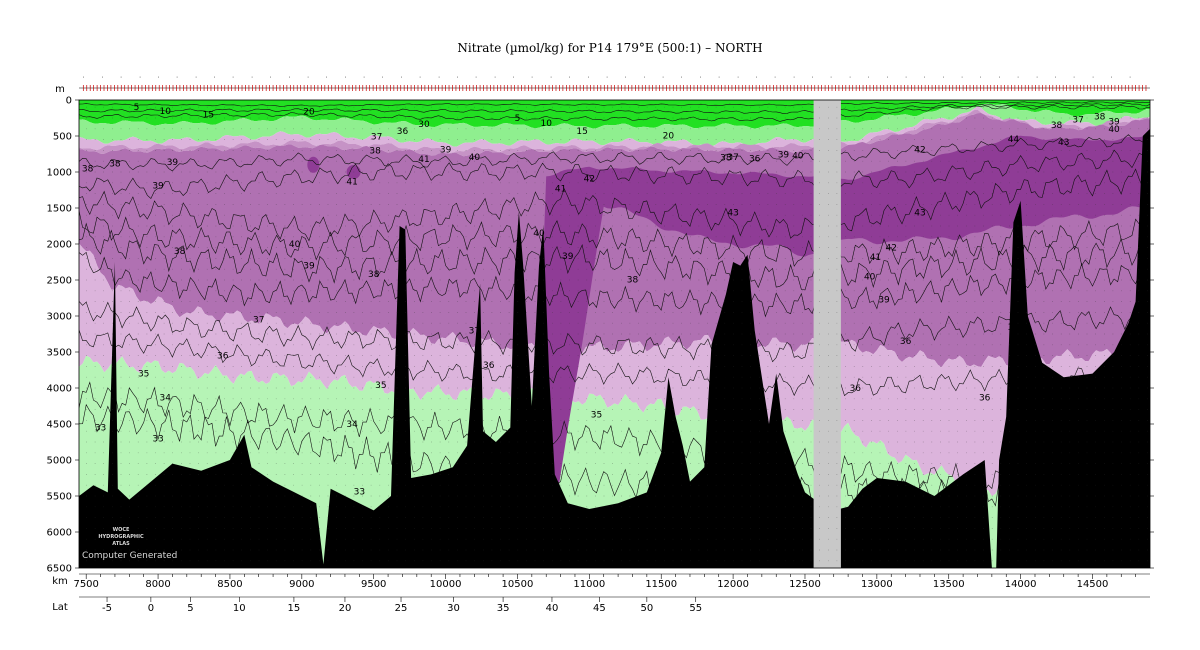  What do you see at coordinates (599, 608) in the screenshot?
I see `lat-tick-label: 45` at bounding box center [599, 608].